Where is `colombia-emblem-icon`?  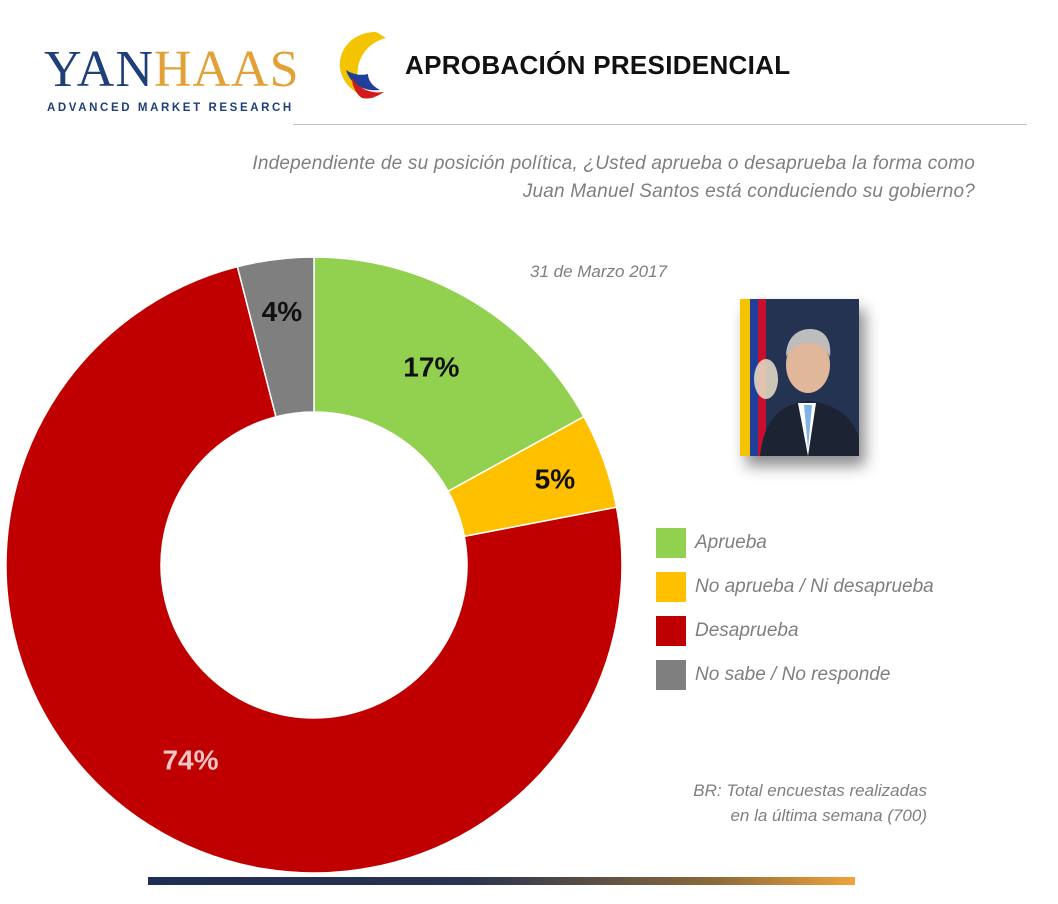
colombia-emblem-icon is located at coordinates (362, 65).